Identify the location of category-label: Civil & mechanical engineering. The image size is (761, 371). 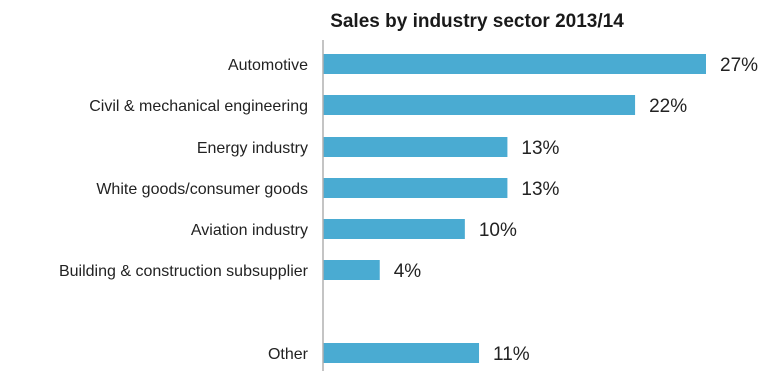
(198, 106).